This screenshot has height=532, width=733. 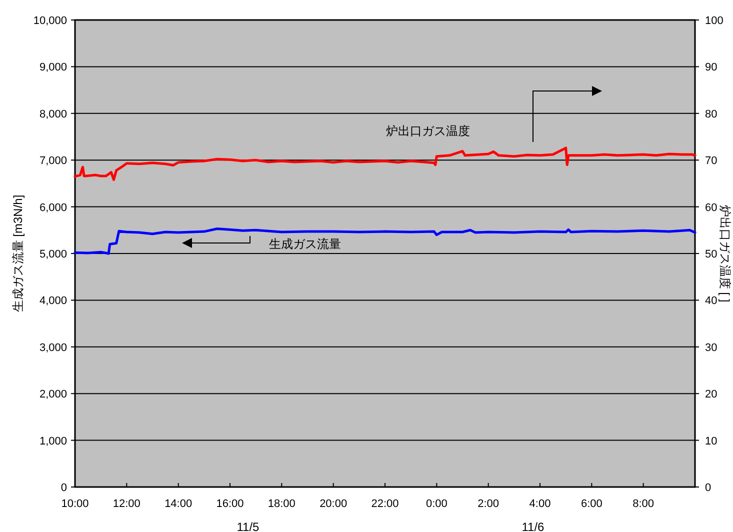 What do you see at coordinates (711, 114) in the screenshot?
I see `y2-tick-label: 80` at bounding box center [711, 114].